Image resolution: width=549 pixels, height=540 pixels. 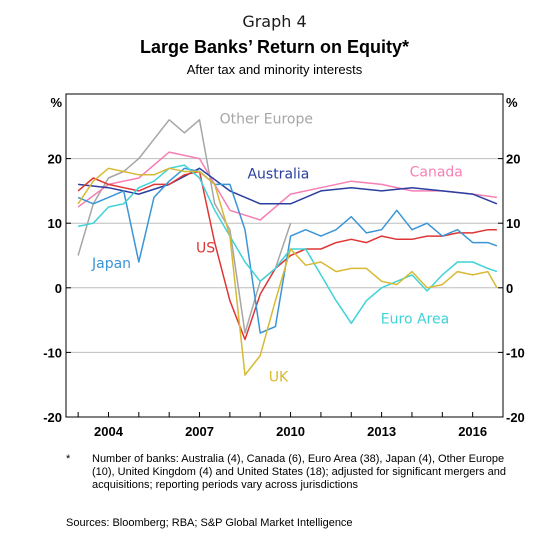 What do you see at coordinates (279, 377) in the screenshot?
I see `series-label-uk: UK` at bounding box center [279, 377].